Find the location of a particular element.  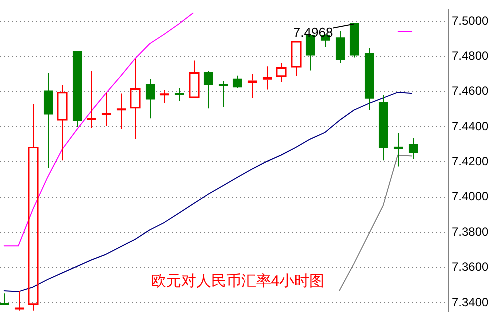

y-tick-label: 7.4400 is located at coordinates (471, 126).